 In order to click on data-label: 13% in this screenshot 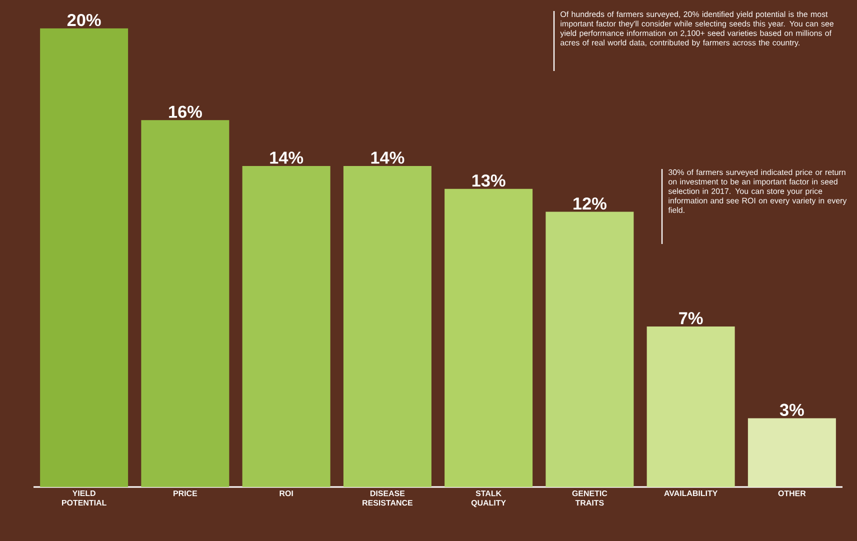, I will do `click(489, 180)`.